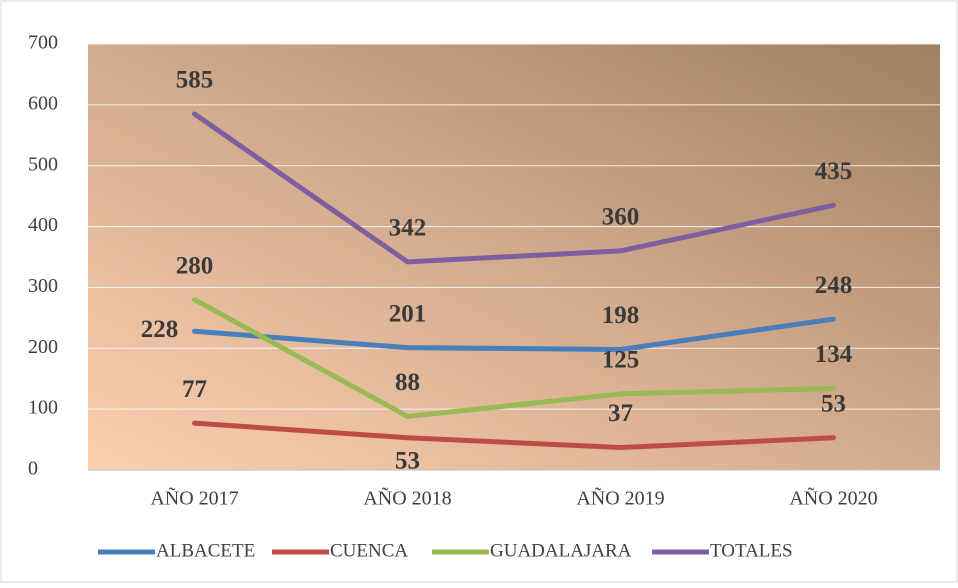  I want to click on data-label: 248, so click(834, 285).